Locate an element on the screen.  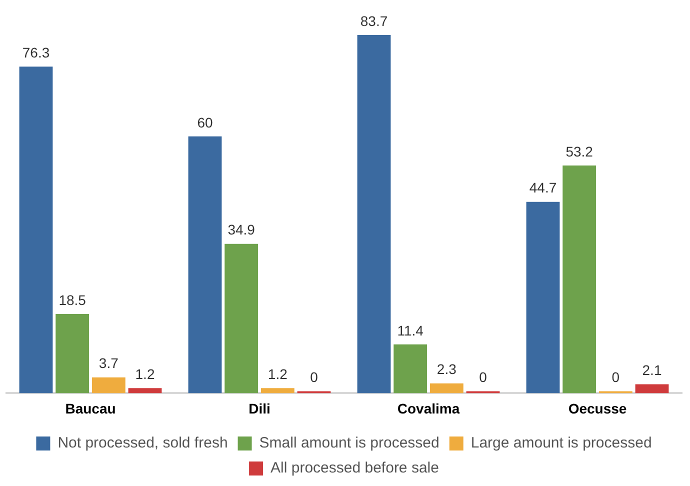
legend-label: Not processed, sold fresh is located at coordinates (143, 443).